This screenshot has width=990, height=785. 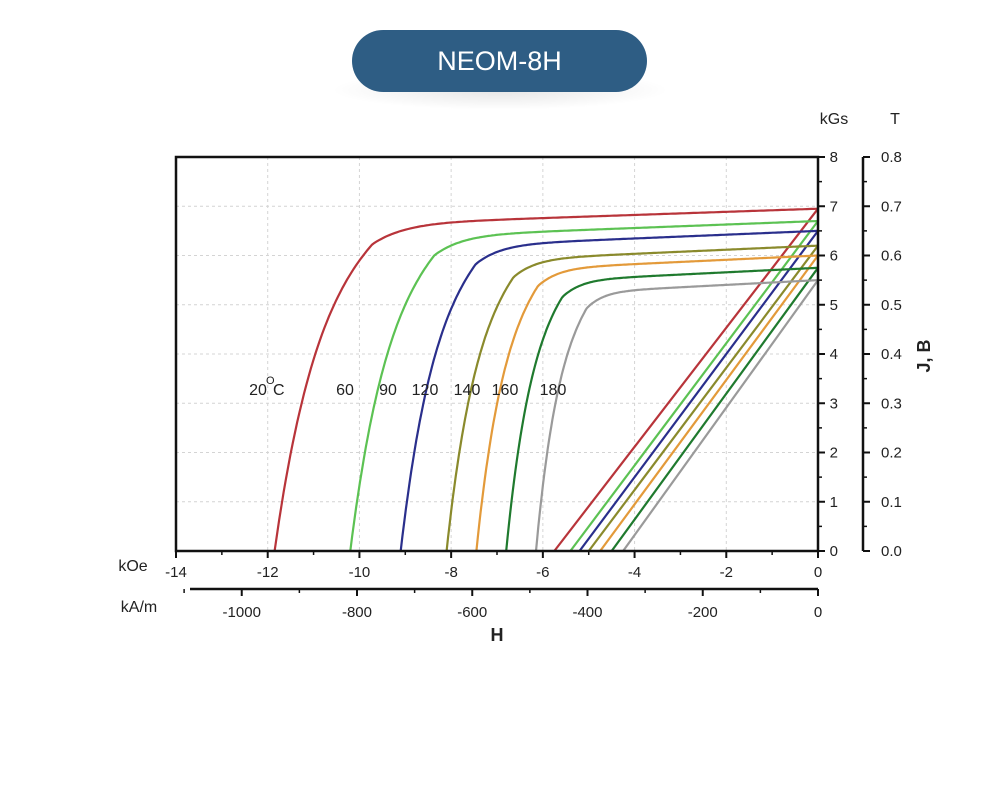 What do you see at coordinates (388, 390) in the screenshot?
I see `temperature-label-90: 90` at bounding box center [388, 390].